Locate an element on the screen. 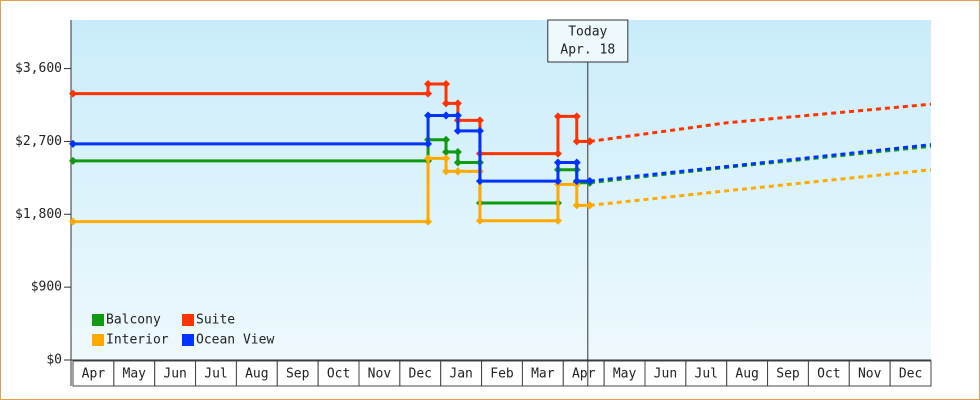 This screenshot has height=400, width=980. x-tick-label: Jan is located at coordinates (460, 374).